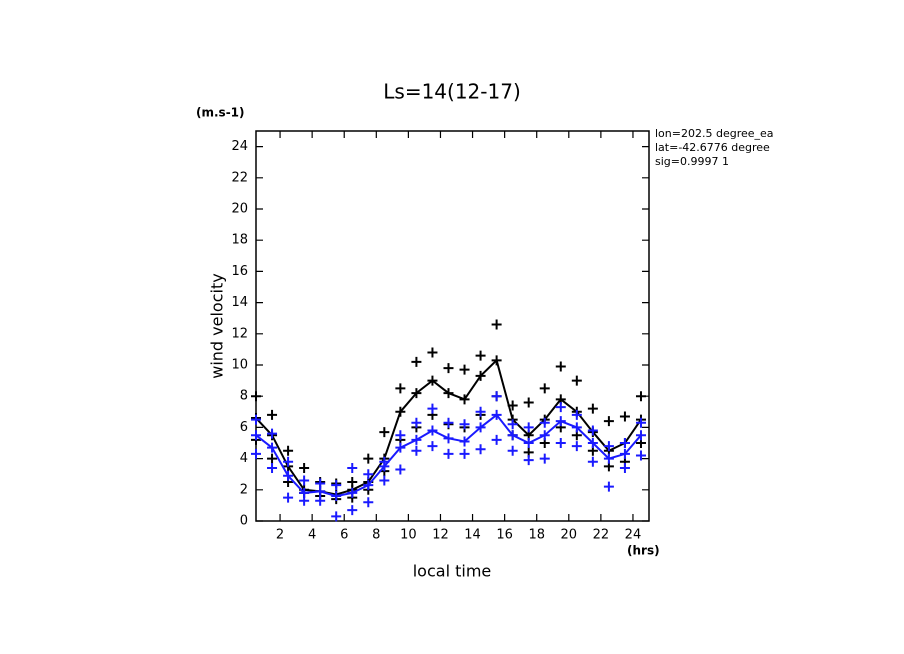 The height and width of the screenshot is (654, 904). Describe the element at coordinates (239, 209) in the screenshot. I see `y-tick-label: 20` at that location.